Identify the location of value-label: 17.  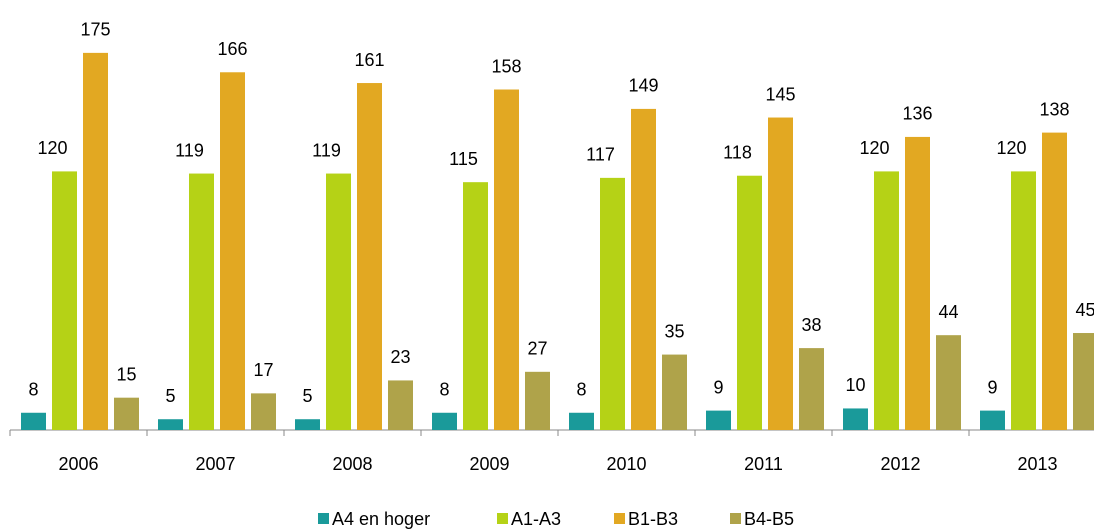
(263, 370).